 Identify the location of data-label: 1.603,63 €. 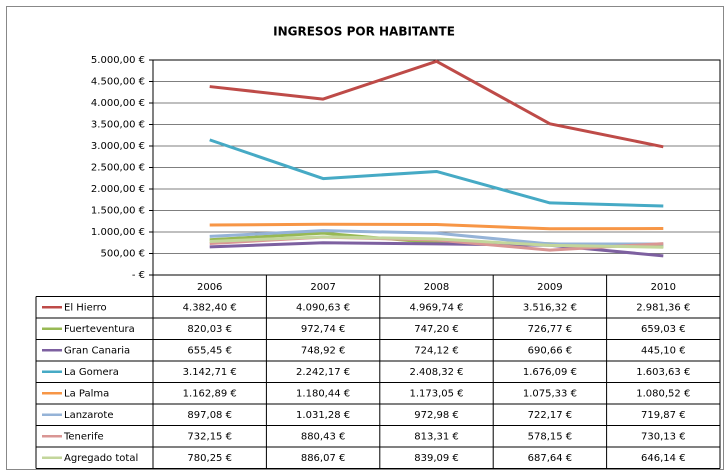
(663, 372).